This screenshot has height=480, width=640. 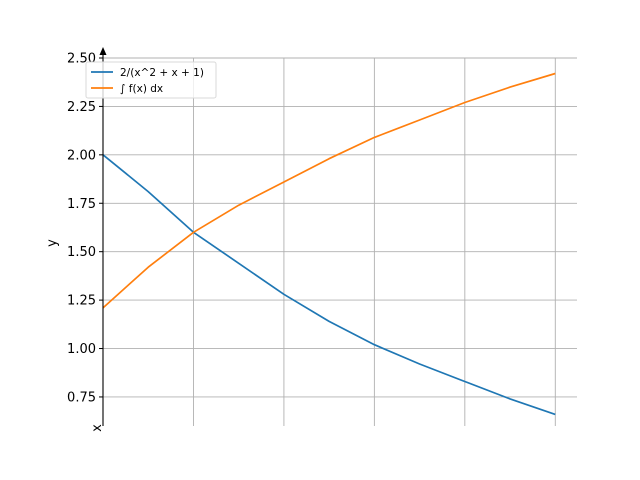 I want to click on legend-entry-0: 2/(x^2 + x + 1), so click(x=162, y=73).